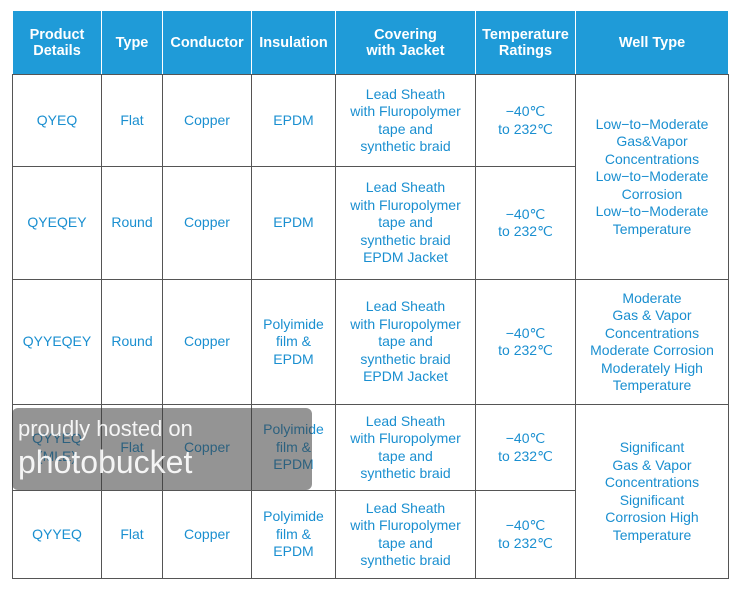 The width and height of the screenshot is (737, 592). What do you see at coordinates (57, 120) in the screenshot?
I see `table-cell: QYEQ` at bounding box center [57, 120].